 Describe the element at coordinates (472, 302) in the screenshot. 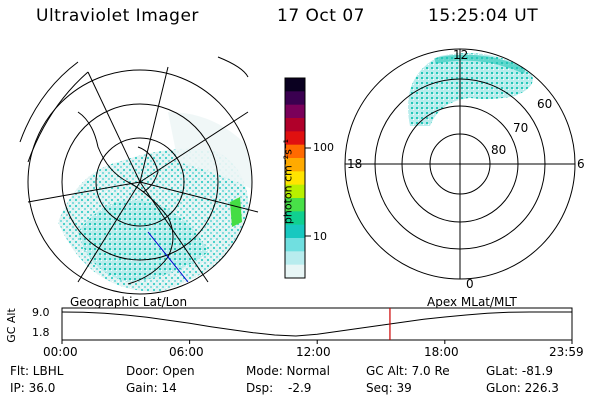

I see `right-map-title: Apex MLat/MLT` at that location.